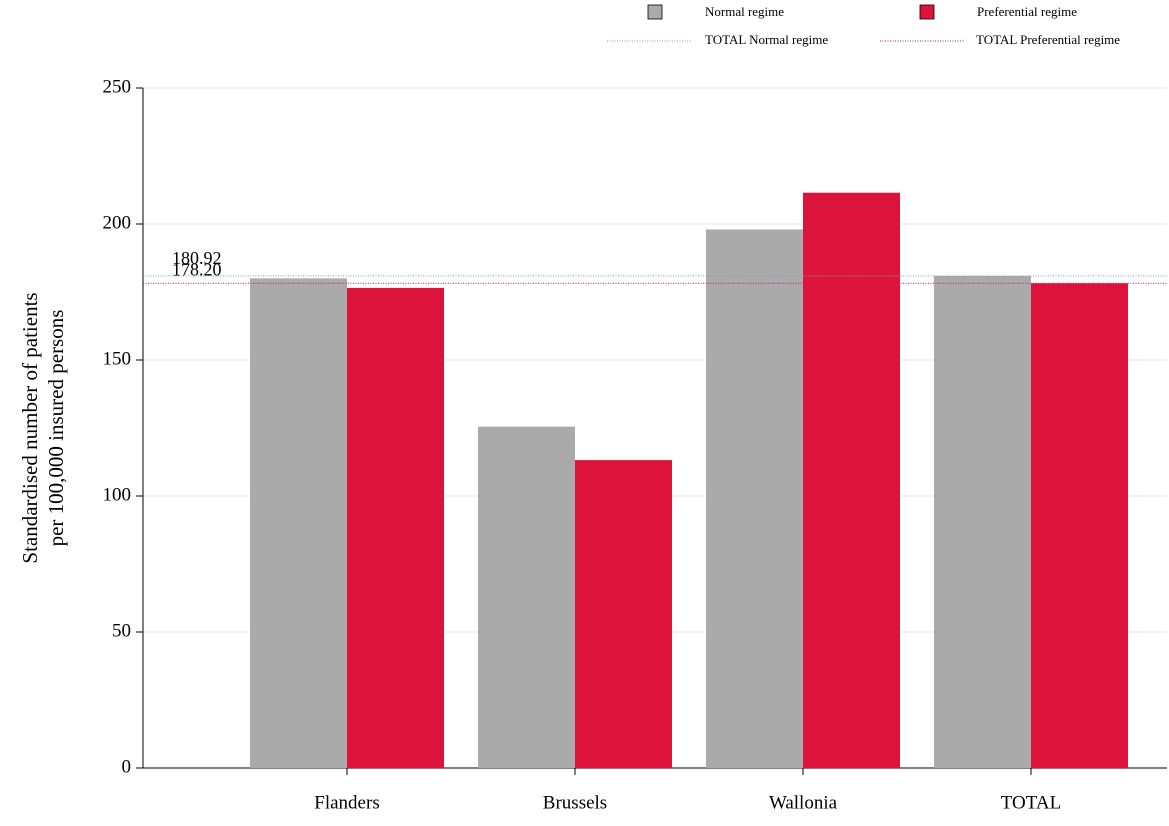 This screenshot has height=826, width=1169. Describe the element at coordinates (1027, 11) in the screenshot. I see `legend-label: Preferential regime` at that location.